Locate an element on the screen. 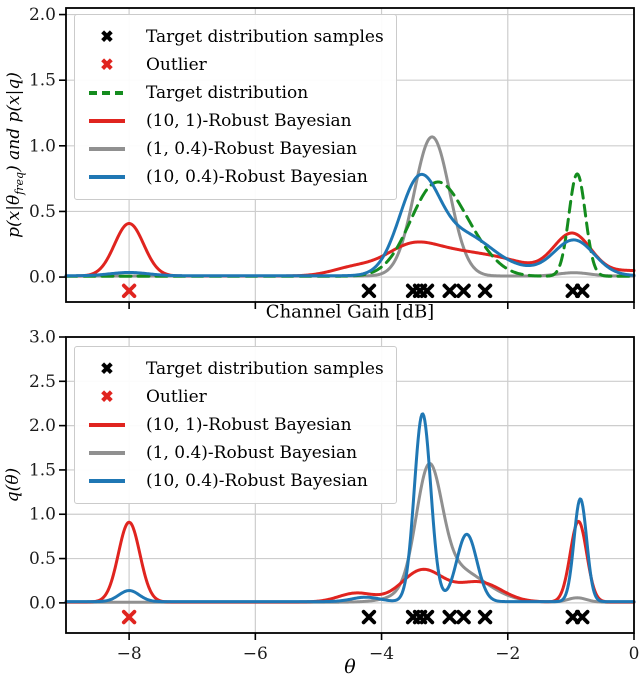 The image size is (640, 682). x-tick-label: 0 is located at coordinates (634, 654).